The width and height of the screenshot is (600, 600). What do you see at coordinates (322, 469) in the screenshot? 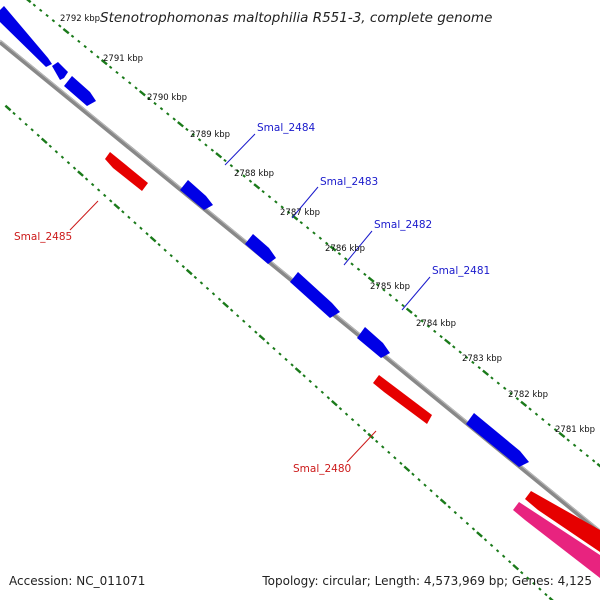
I see `gene-label-smal-2480: Smal_2480` at bounding box center [322, 469].